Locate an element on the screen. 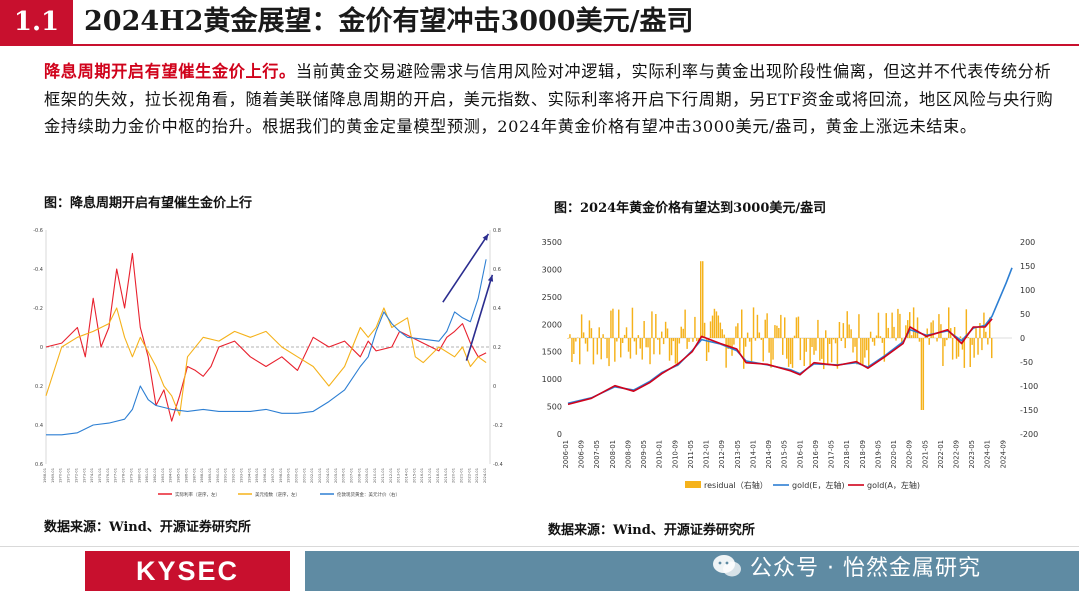  x-tick-label: 1980-01 is located at coordinates (139, 475).